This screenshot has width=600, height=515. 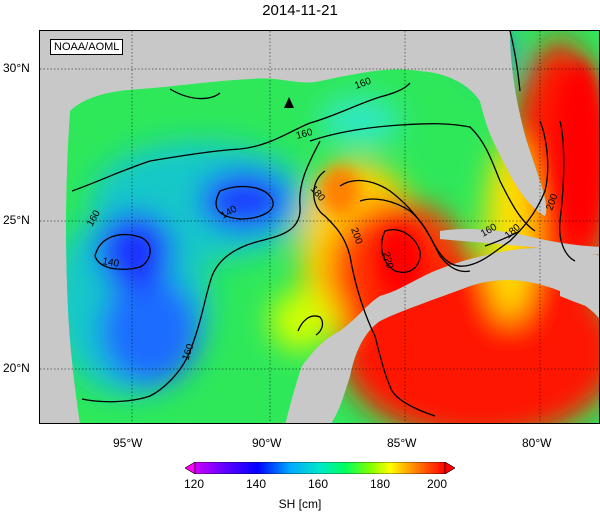 What do you see at coordinates (387, 260) in the screenshot?
I see `contour-label: 220` at bounding box center [387, 260].